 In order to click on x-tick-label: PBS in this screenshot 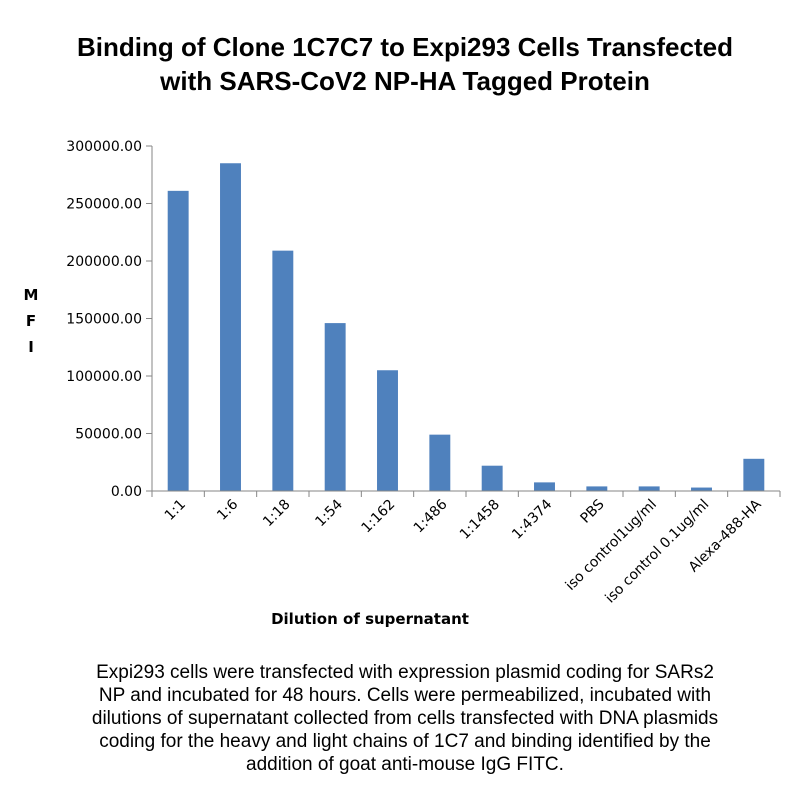, I will do `click(592, 511)`.